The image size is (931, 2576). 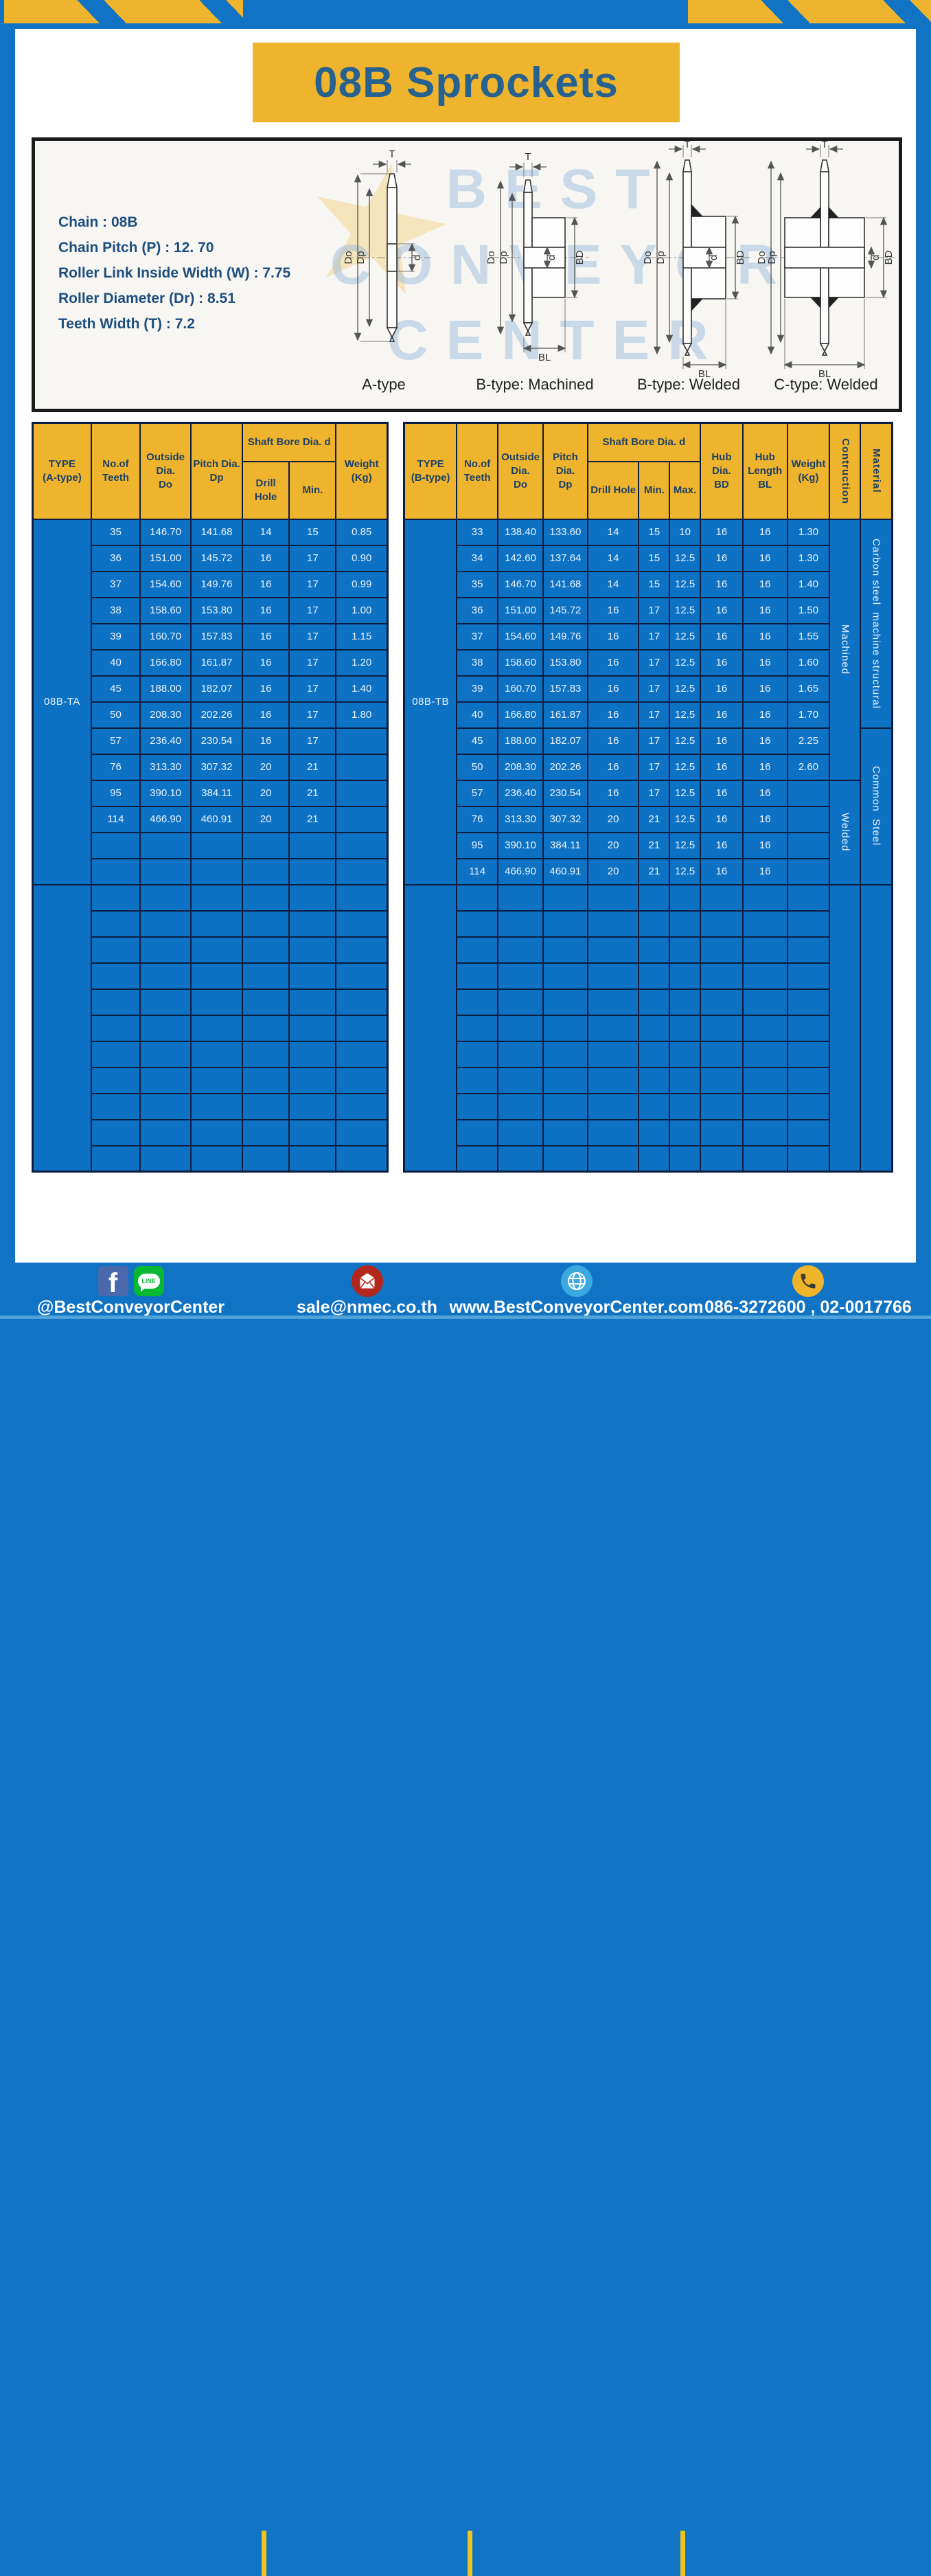 What do you see at coordinates (211, 558) in the screenshot?
I see `table-row: 36 151.00 145.72 16 17 0.90` at bounding box center [211, 558].